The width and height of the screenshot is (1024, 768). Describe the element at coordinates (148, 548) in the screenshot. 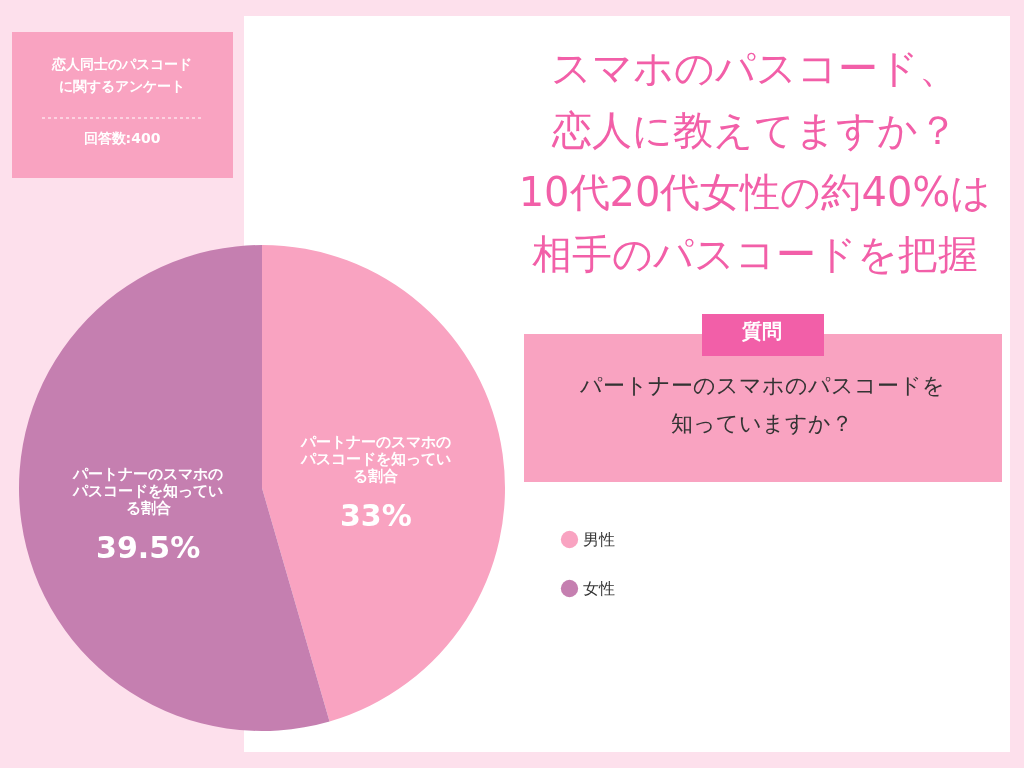

I see `data-label: 39.5%` at that location.